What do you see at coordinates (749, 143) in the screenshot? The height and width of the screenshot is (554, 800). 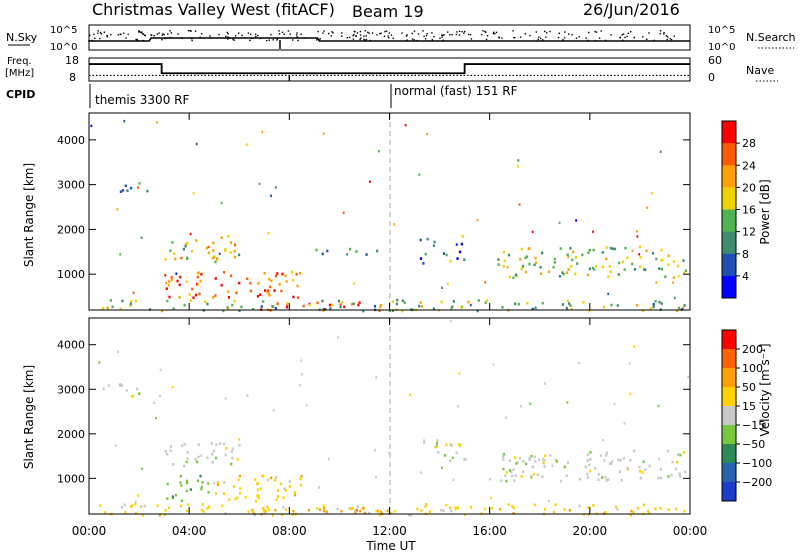 I see `colorbar-tick-label: 28` at bounding box center [749, 143].